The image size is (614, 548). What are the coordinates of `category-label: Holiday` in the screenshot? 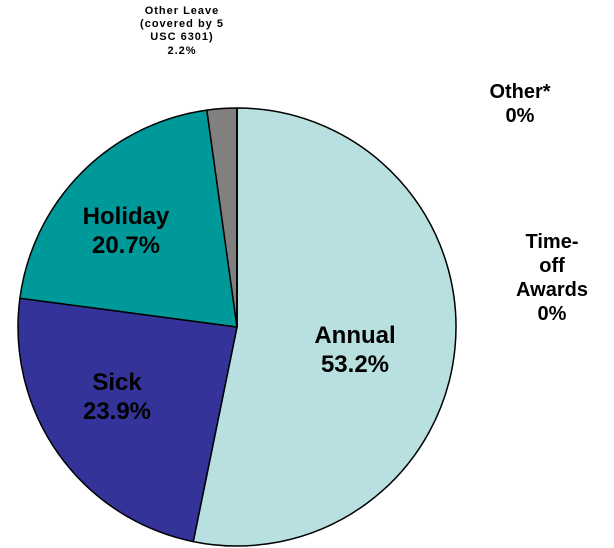 It's located at (126, 216).